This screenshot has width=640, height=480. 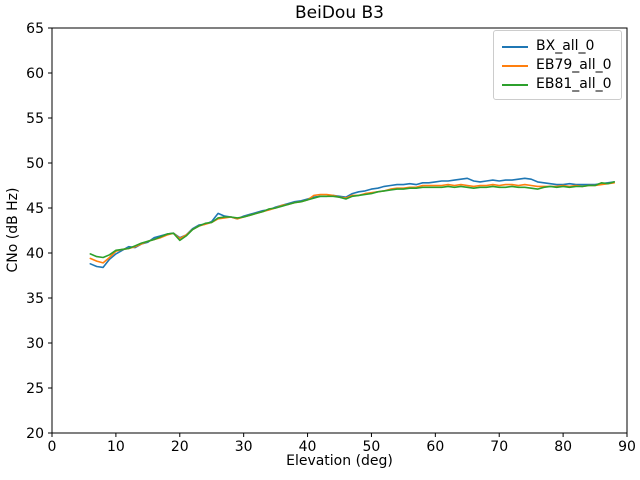 I want to click on y-tick-label: 60, so click(x=35, y=74).